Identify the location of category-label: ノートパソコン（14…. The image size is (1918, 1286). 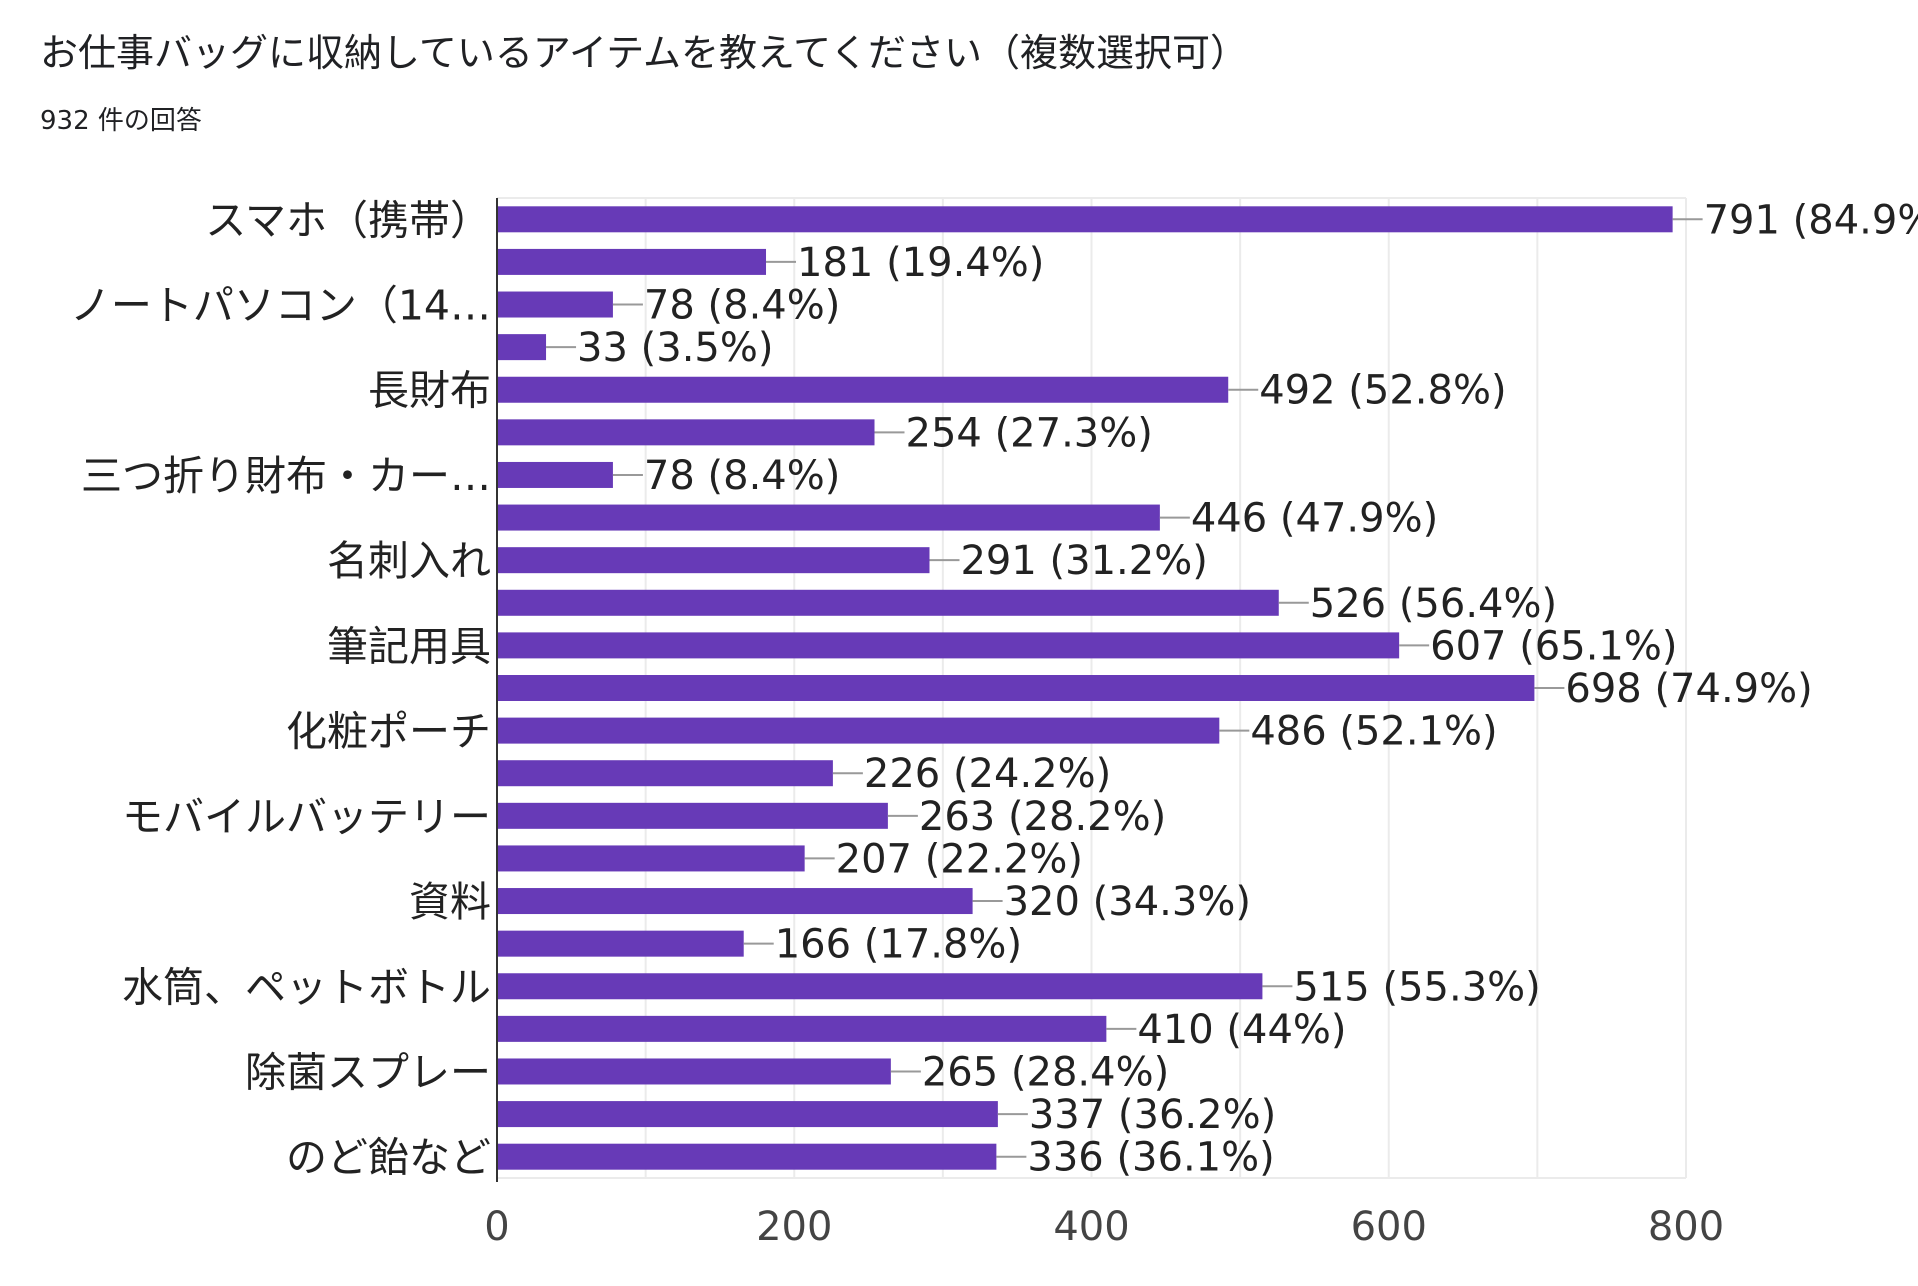
(280, 306).